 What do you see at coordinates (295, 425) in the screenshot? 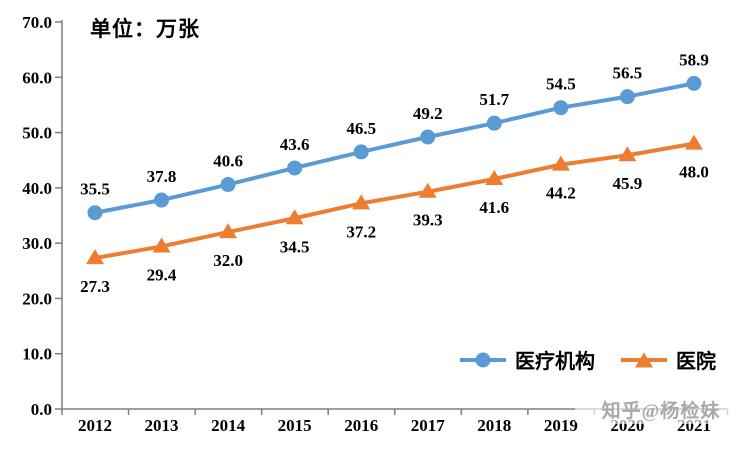
I see `x-tick-label: 2015` at bounding box center [295, 425].